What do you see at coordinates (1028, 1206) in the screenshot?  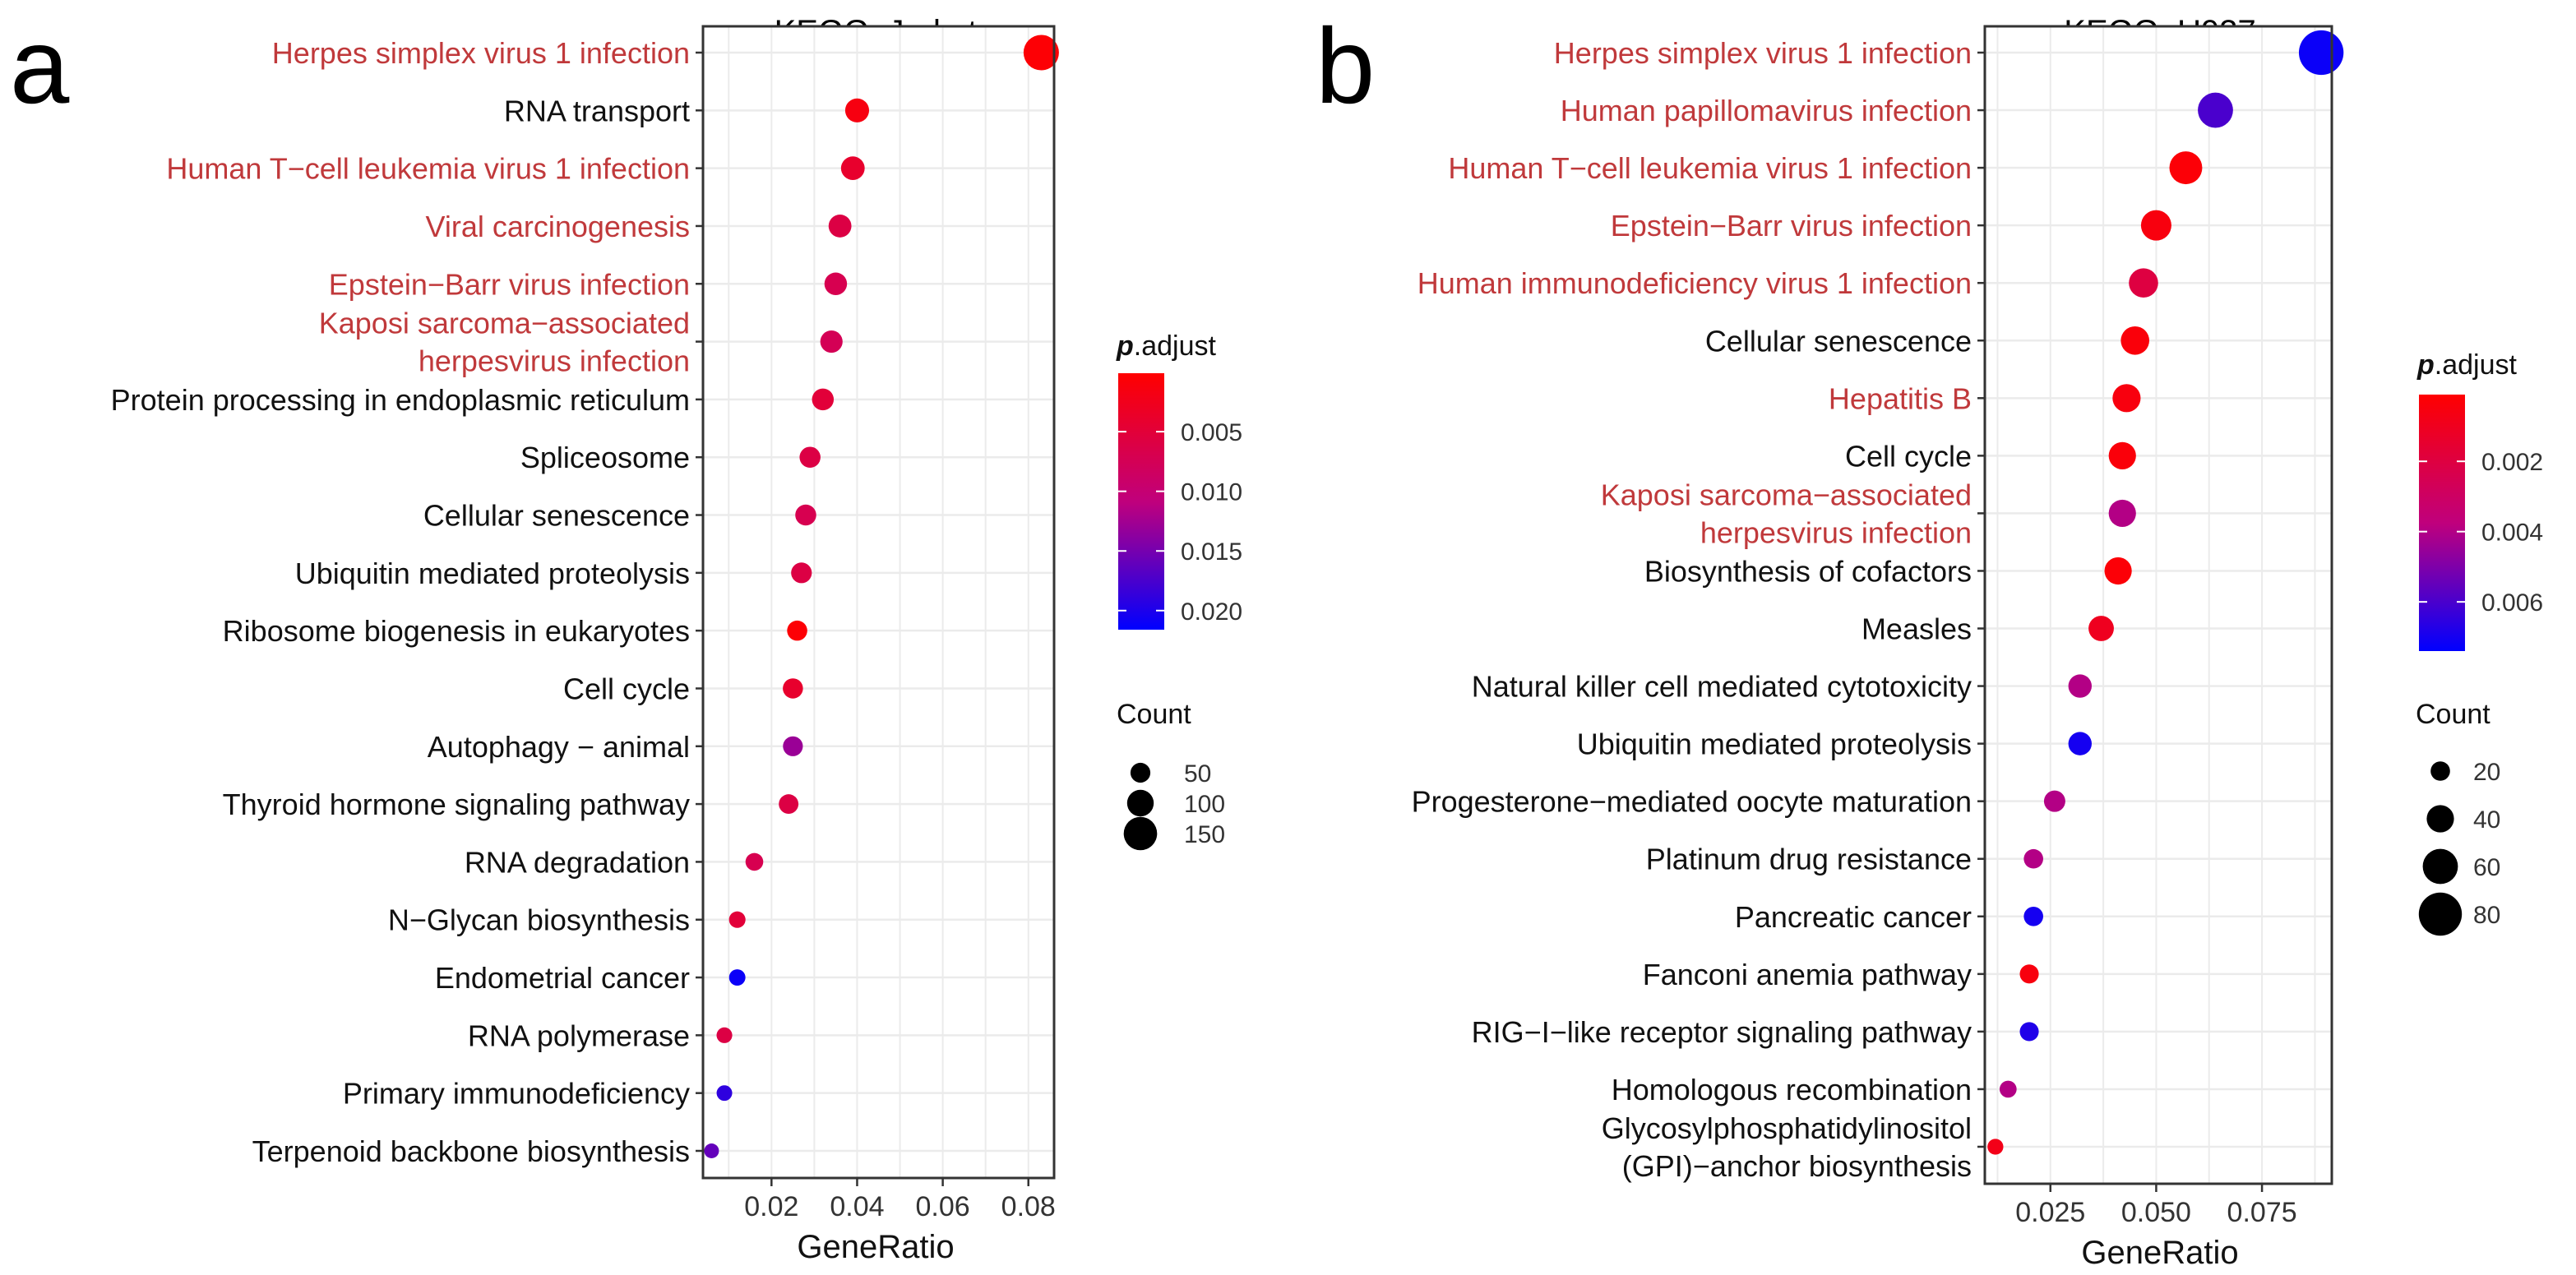 I see `x-tick-label: 0.08` at bounding box center [1028, 1206].